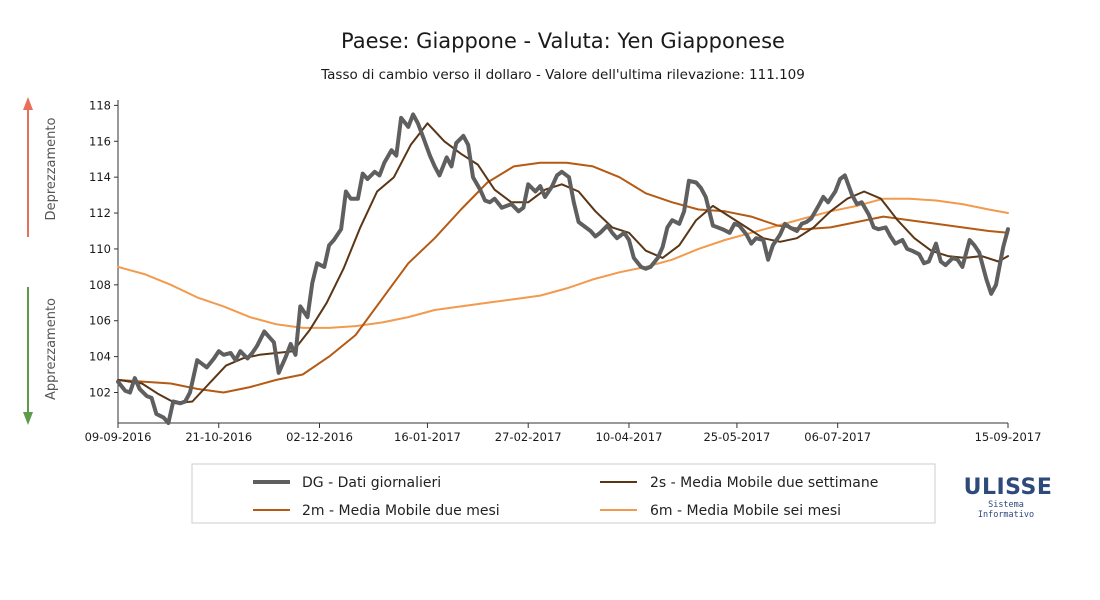 This screenshot has width=1100, height=600. Describe the element at coordinates (100, 321) in the screenshot. I see `y-tick-label: 106` at that location.